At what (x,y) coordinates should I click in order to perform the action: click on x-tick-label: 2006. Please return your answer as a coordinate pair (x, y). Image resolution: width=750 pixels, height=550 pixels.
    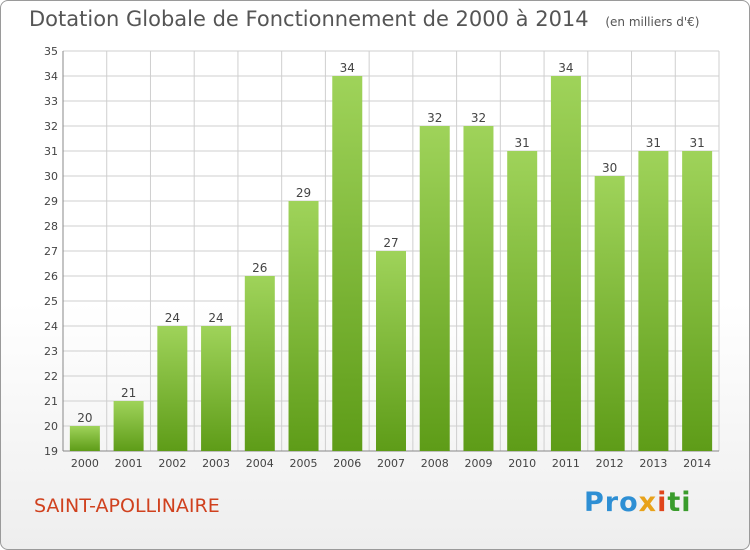
    Looking at the image, I should click on (347, 463).